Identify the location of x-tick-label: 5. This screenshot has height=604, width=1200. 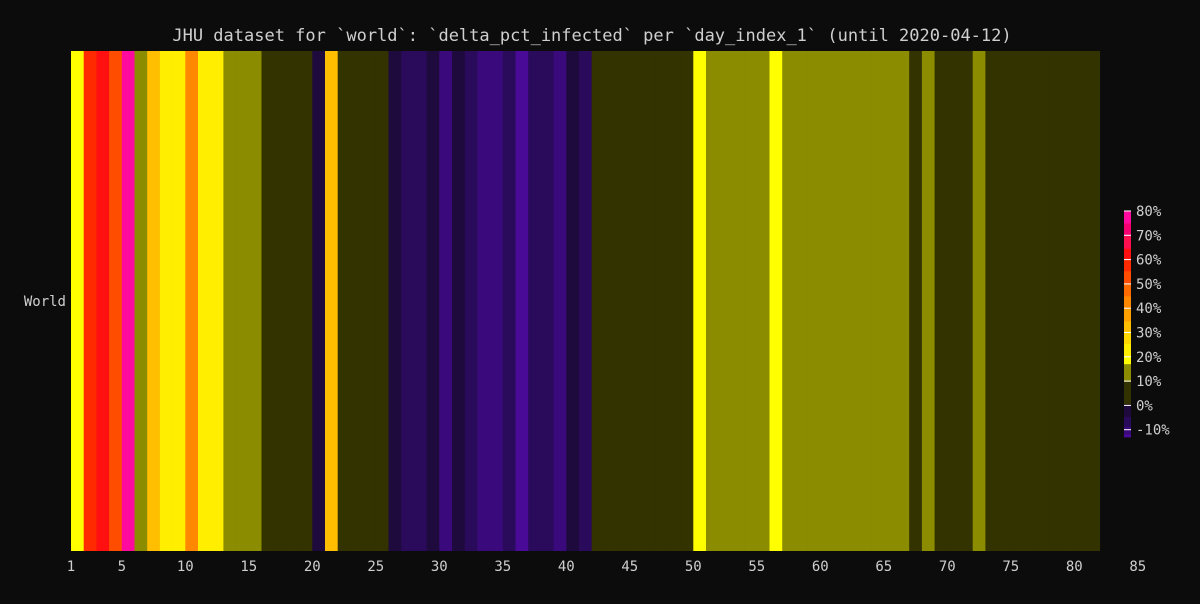
(122, 567).